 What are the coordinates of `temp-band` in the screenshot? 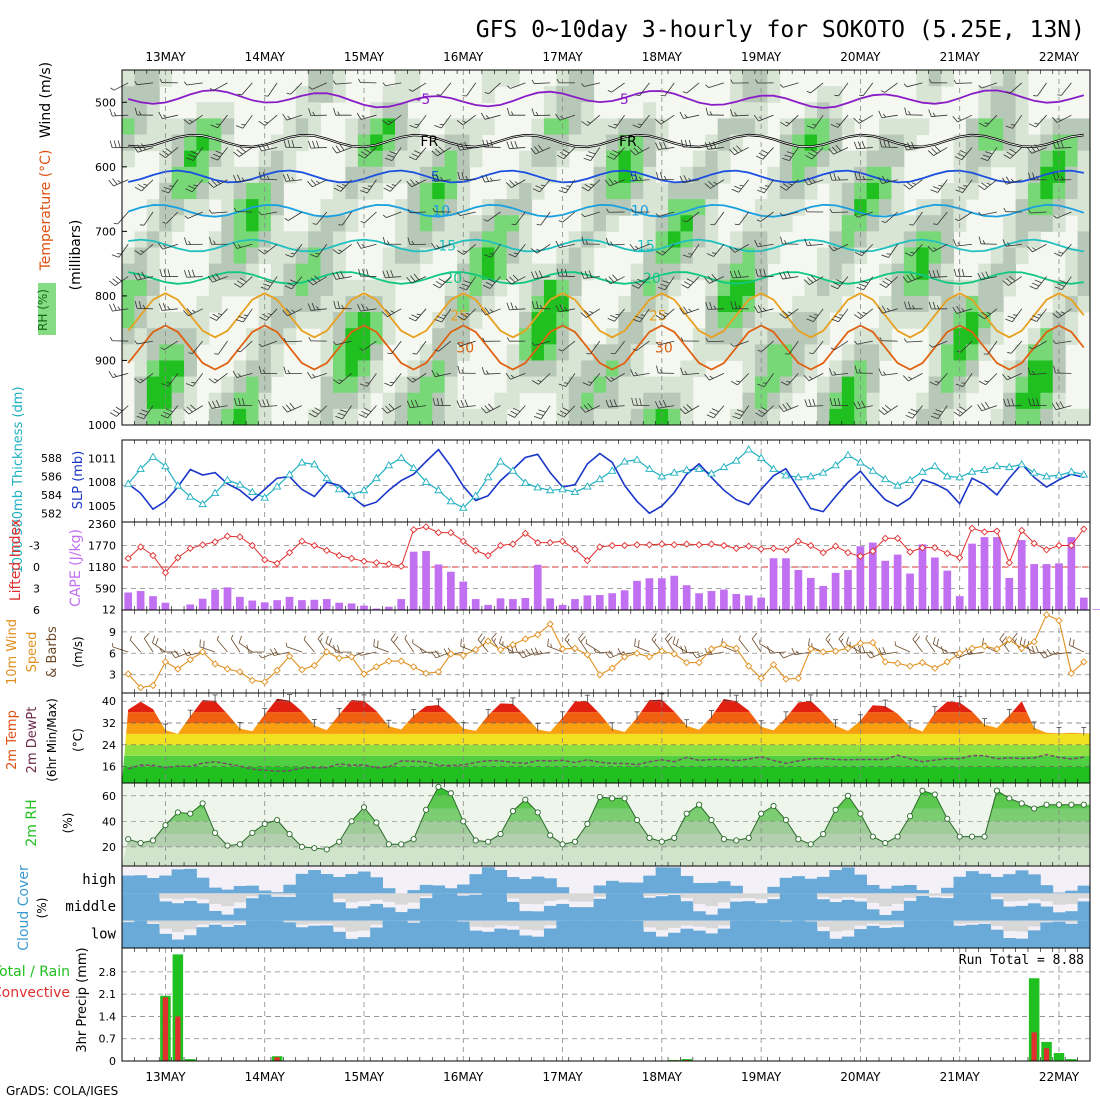 It's located at (606, 728).